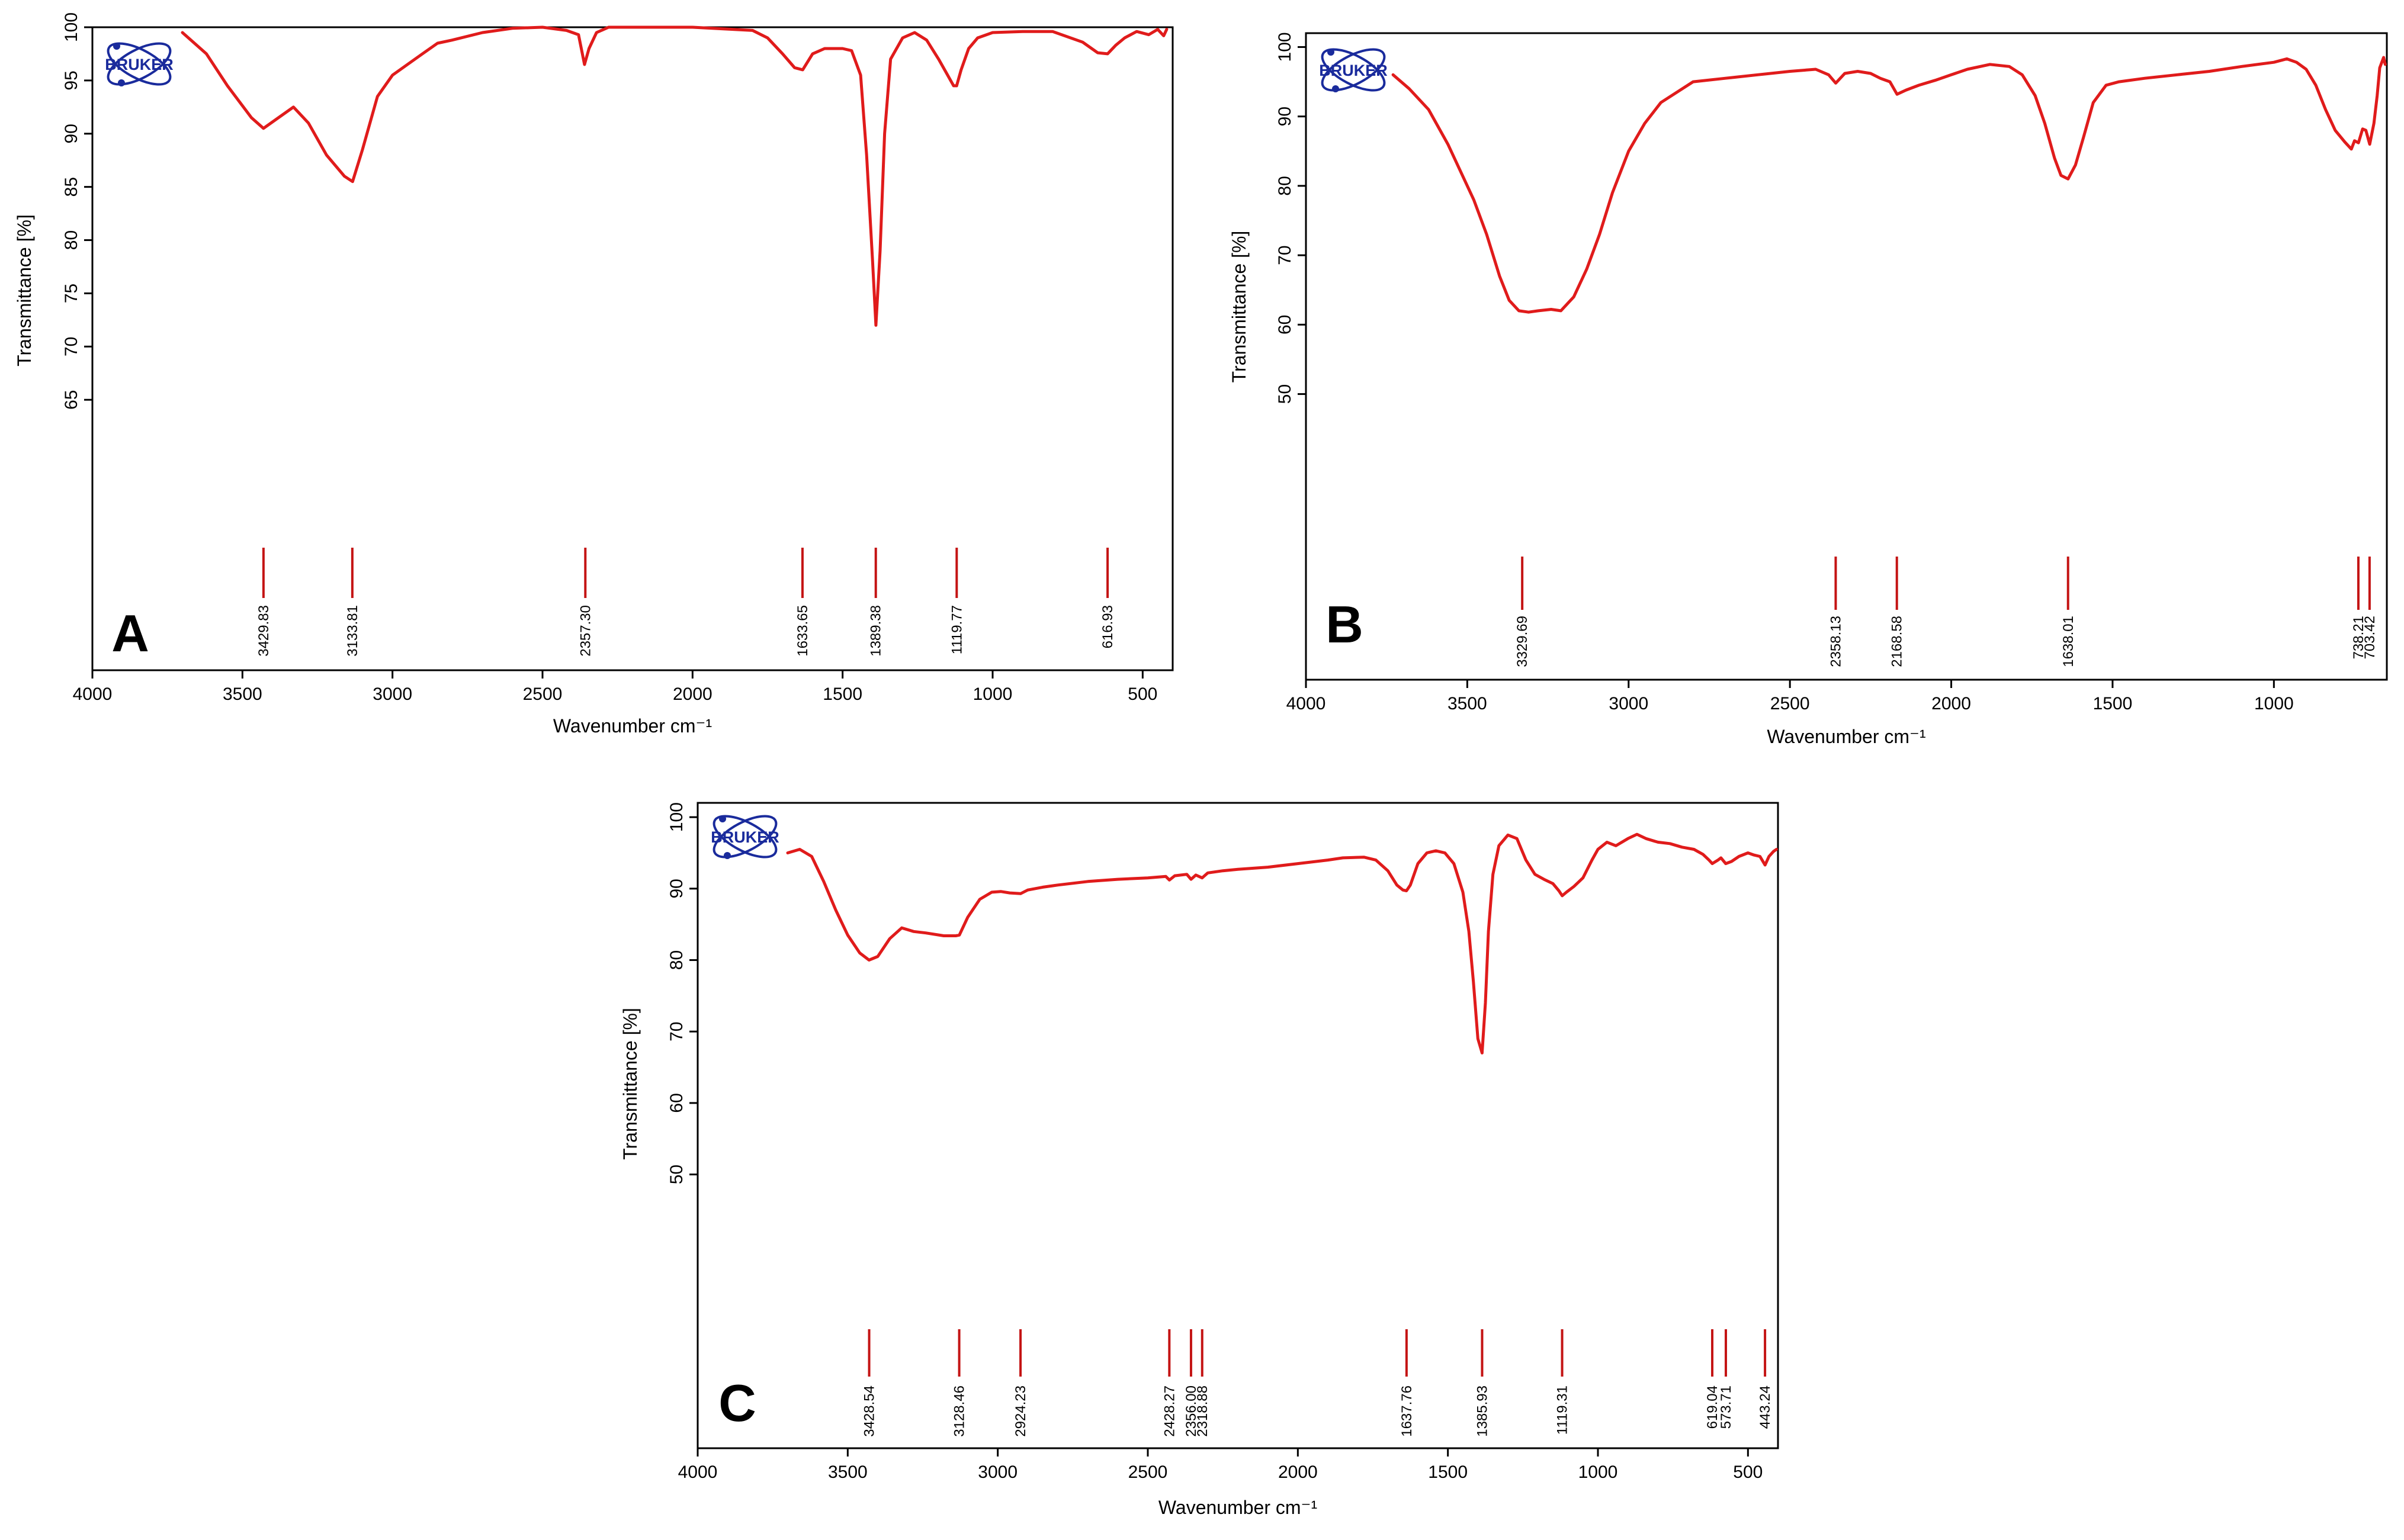  Describe the element at coordinates (264, 631) in the screenshot. I see `panel-a-peak-label: 3429.83` at that location.